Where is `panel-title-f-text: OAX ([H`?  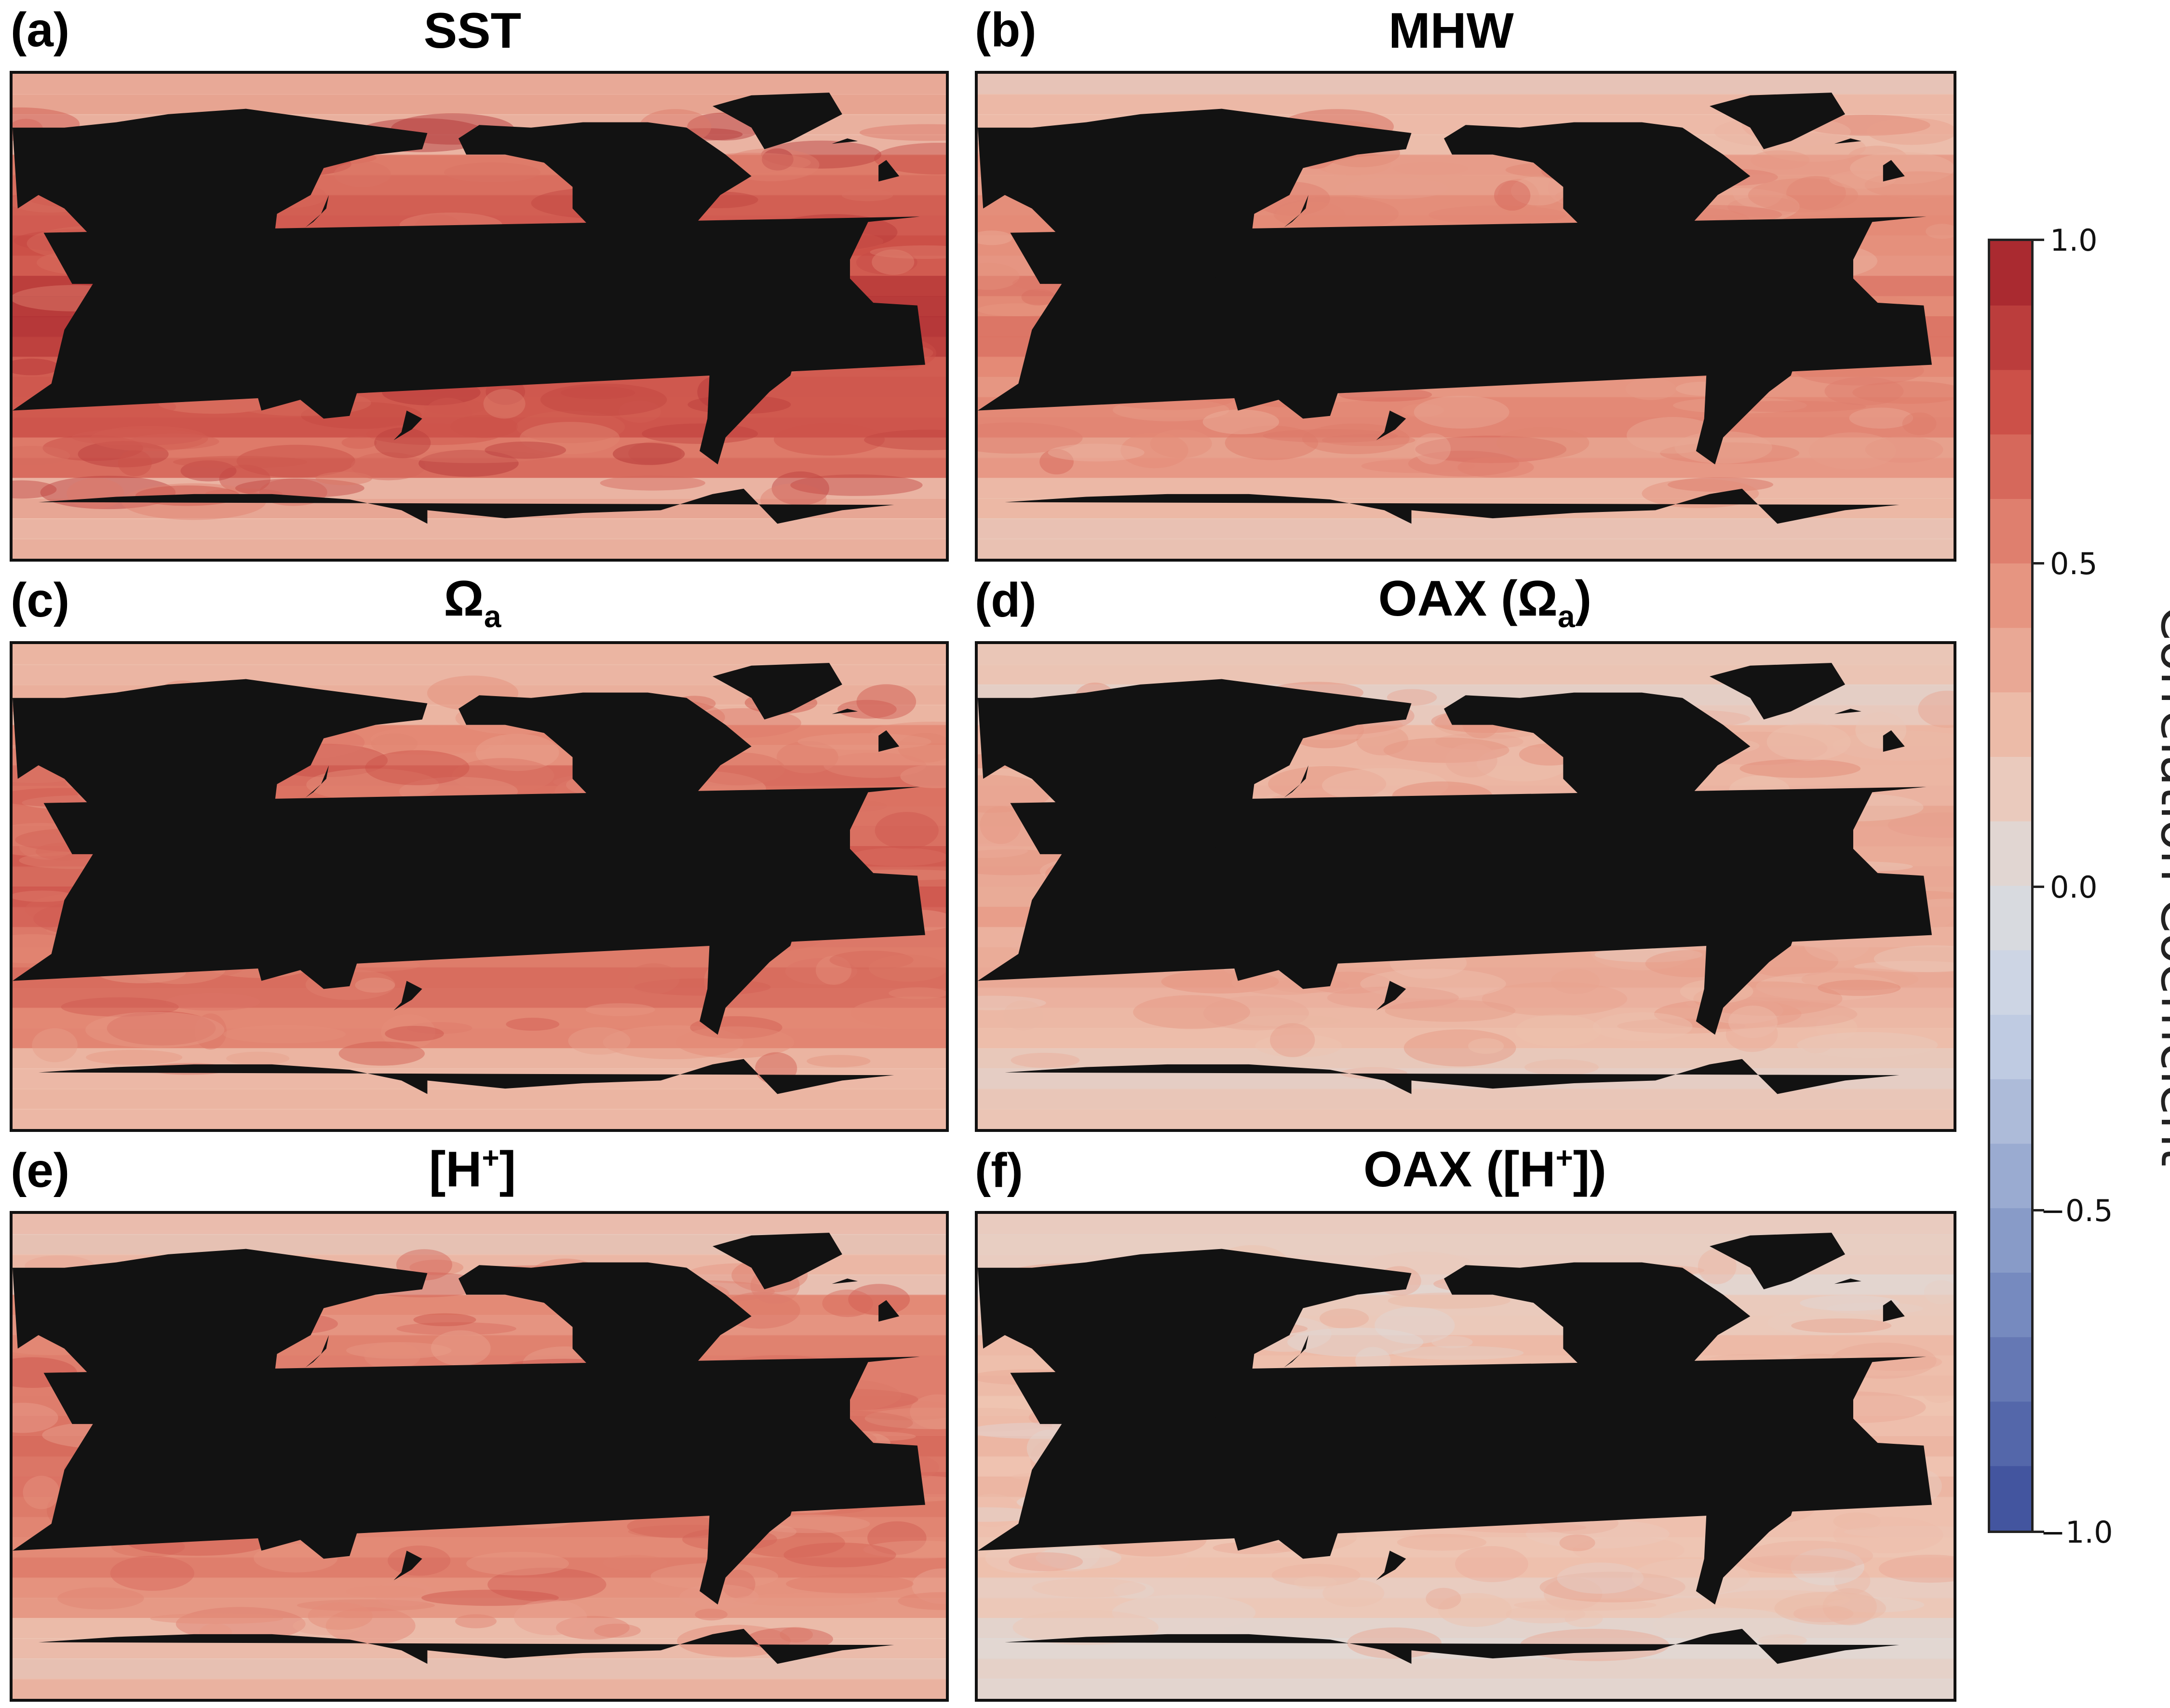 panel-title-f-text: OAX ([H is located at coordinates (1459, 1169).